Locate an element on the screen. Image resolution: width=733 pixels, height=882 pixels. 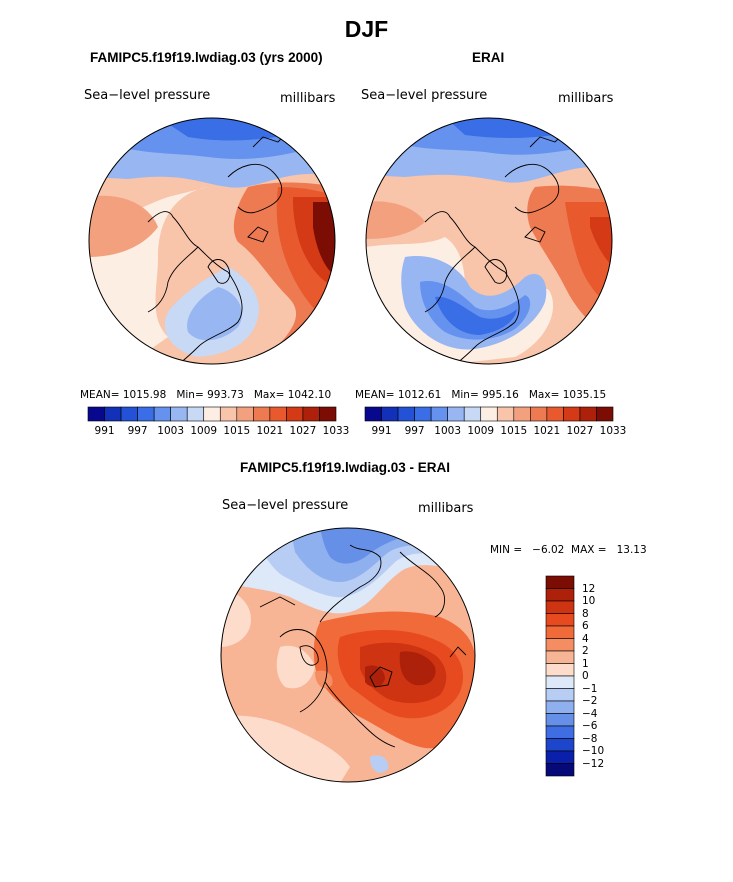
main-title: DJF is located at coordinates (366, 29).